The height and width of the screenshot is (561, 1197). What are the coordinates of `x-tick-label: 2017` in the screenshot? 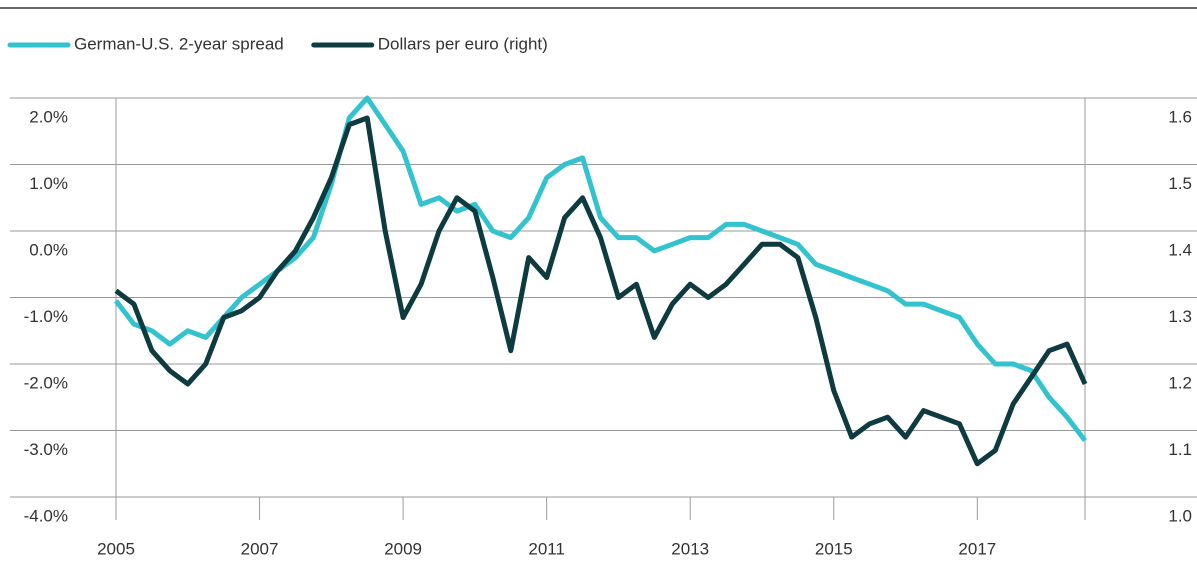 It's located at (977, 548).